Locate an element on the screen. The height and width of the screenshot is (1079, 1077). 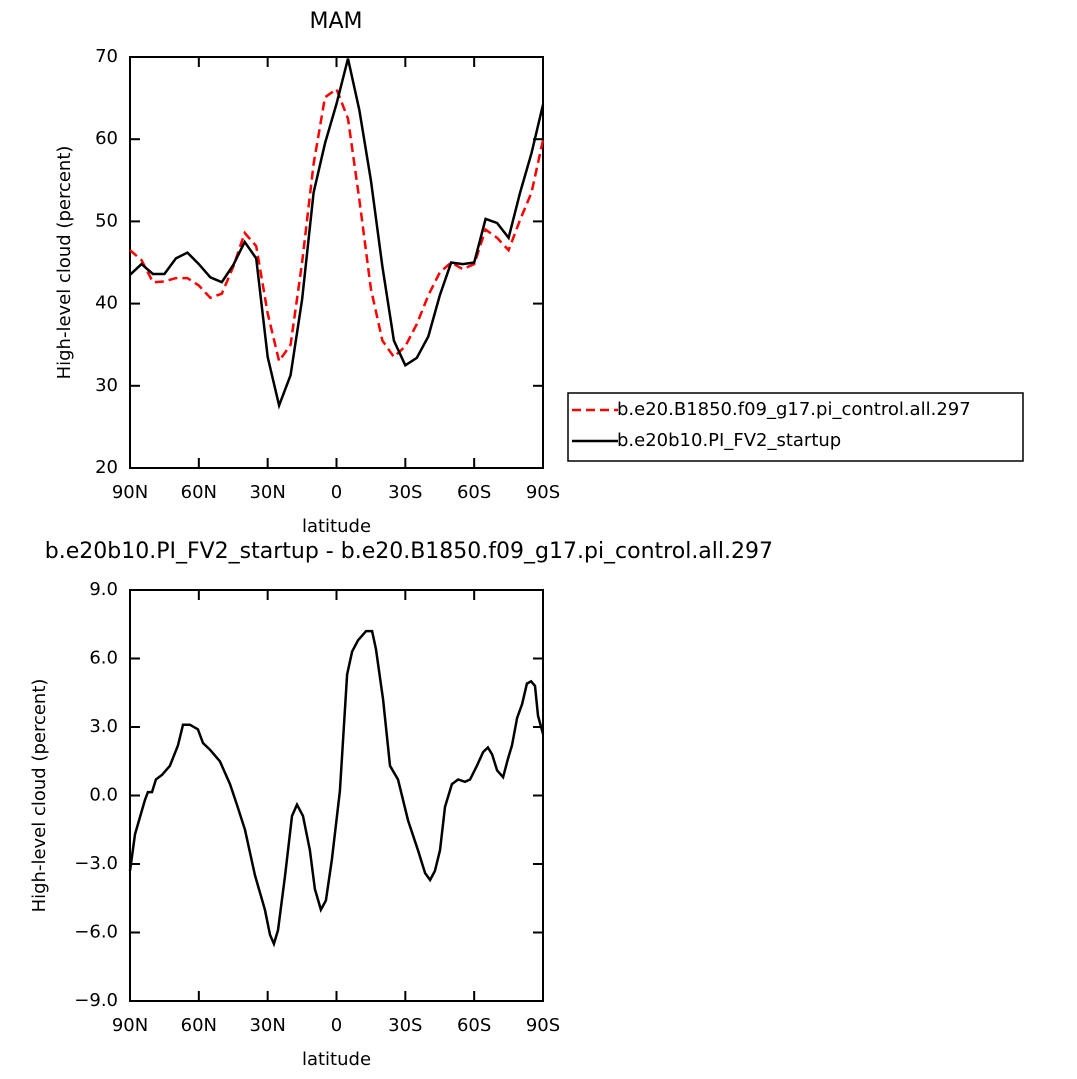
legend-label: b.e20.B1850.f09_g17.pi_control.all.297 is located at coordinates (794, 409).